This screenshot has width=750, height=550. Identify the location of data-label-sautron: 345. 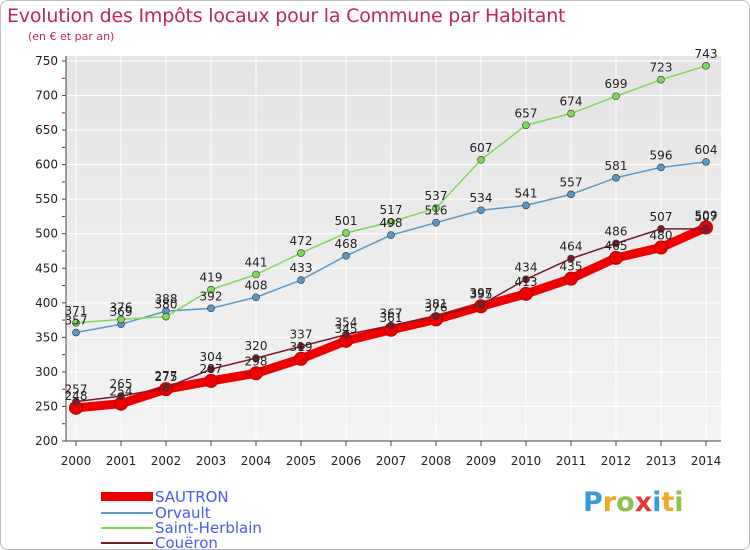
(346, 329).